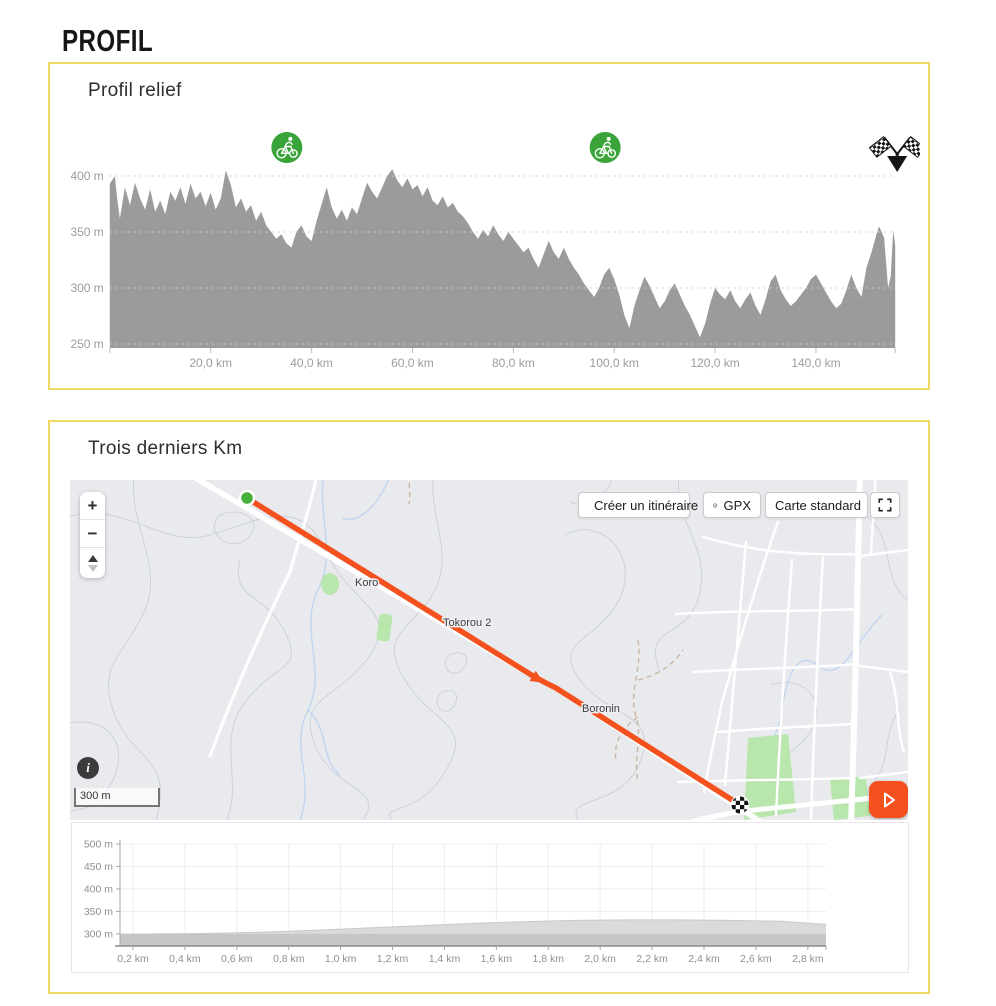 The image size is (996, 1006). I want to click on info-icon: i, so click(88, 767).